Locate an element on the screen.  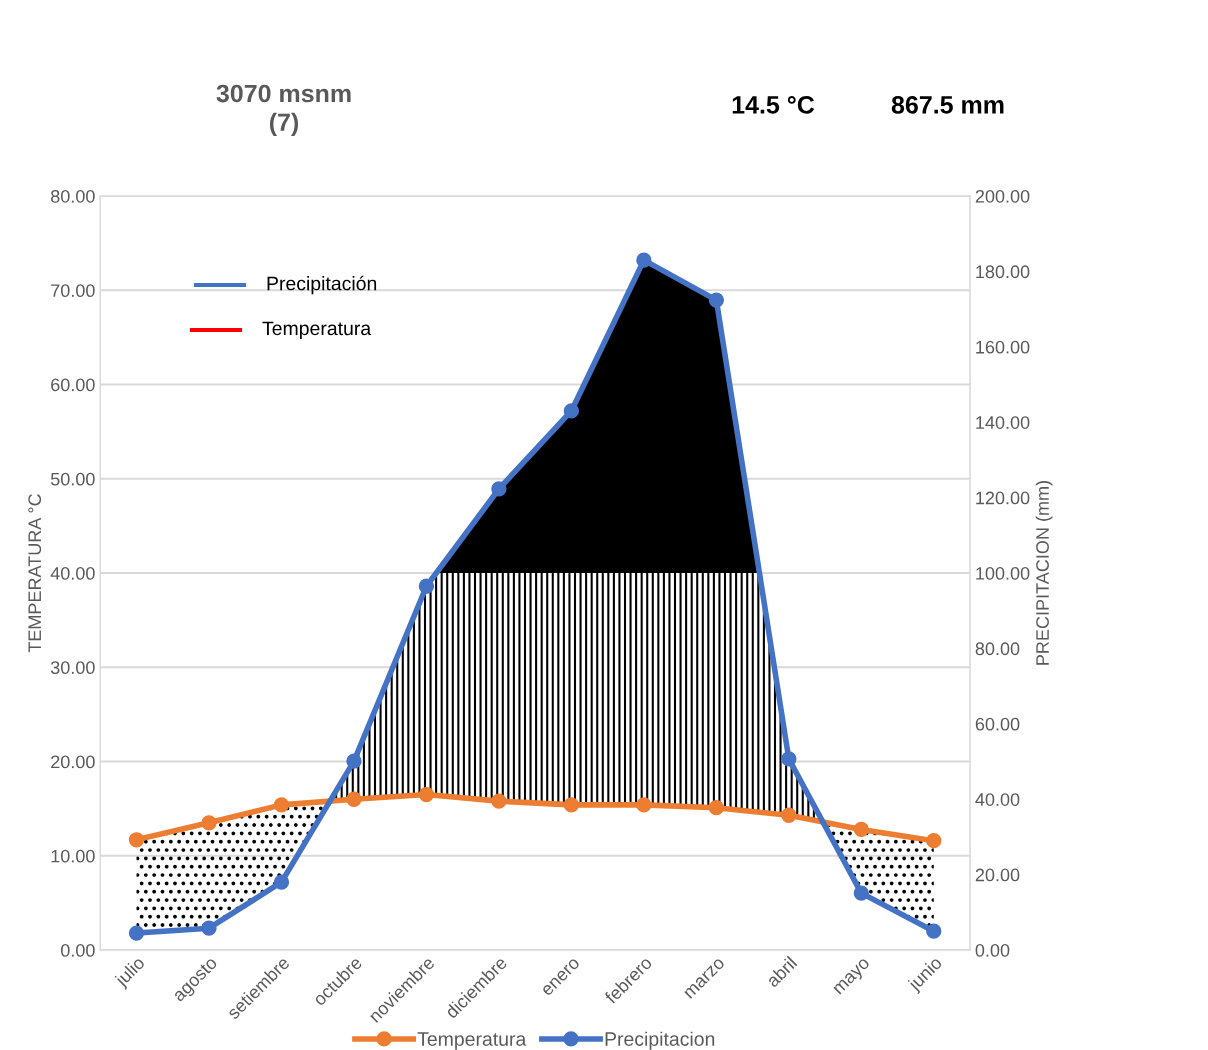
y2-tick-label: 60.00 is located at coordinates (997, 724).